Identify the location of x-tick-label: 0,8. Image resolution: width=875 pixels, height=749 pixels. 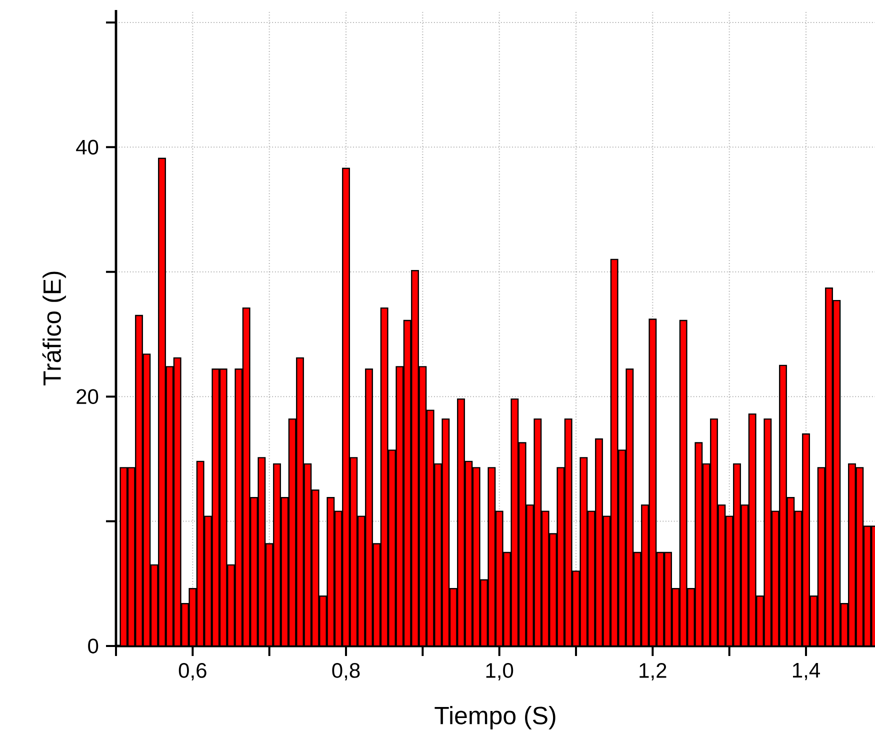
(346, 671).